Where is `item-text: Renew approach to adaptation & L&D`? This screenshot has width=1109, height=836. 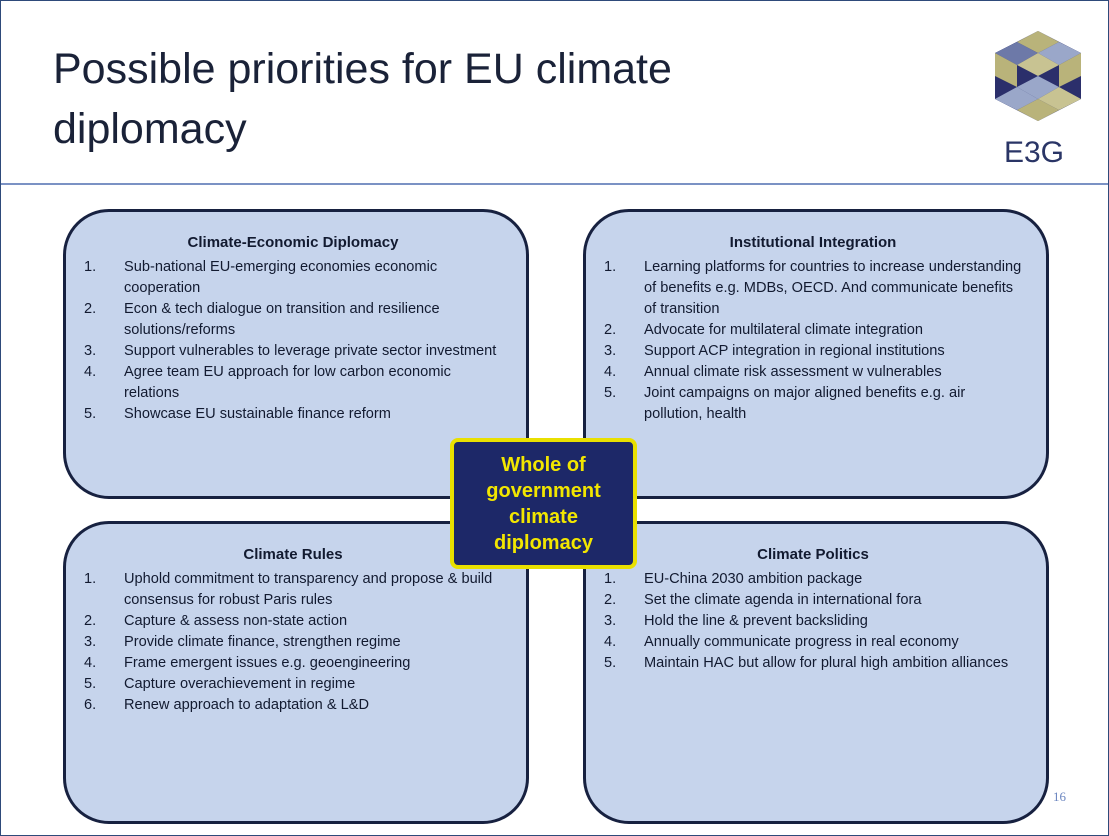
item-text: Renew approach to adaptation & L&D is located at coordinates (247, 705).